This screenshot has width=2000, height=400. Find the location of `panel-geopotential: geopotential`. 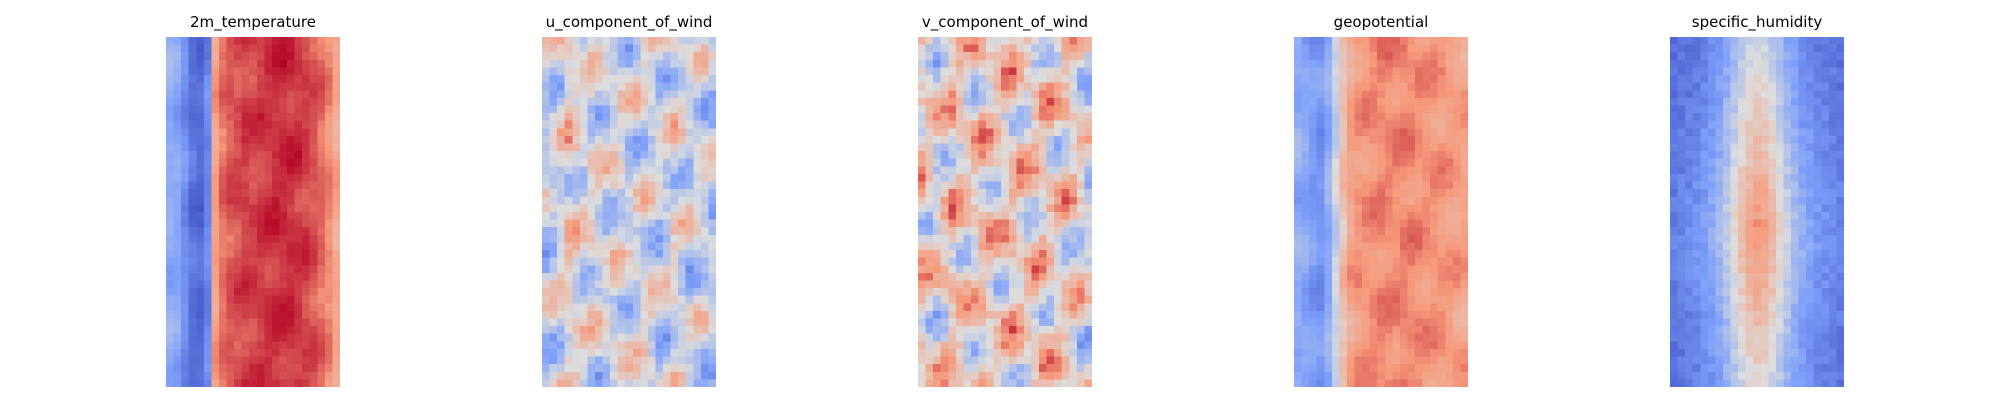

panel-geopotential: geopotential is located at coordinates (1381, 200).